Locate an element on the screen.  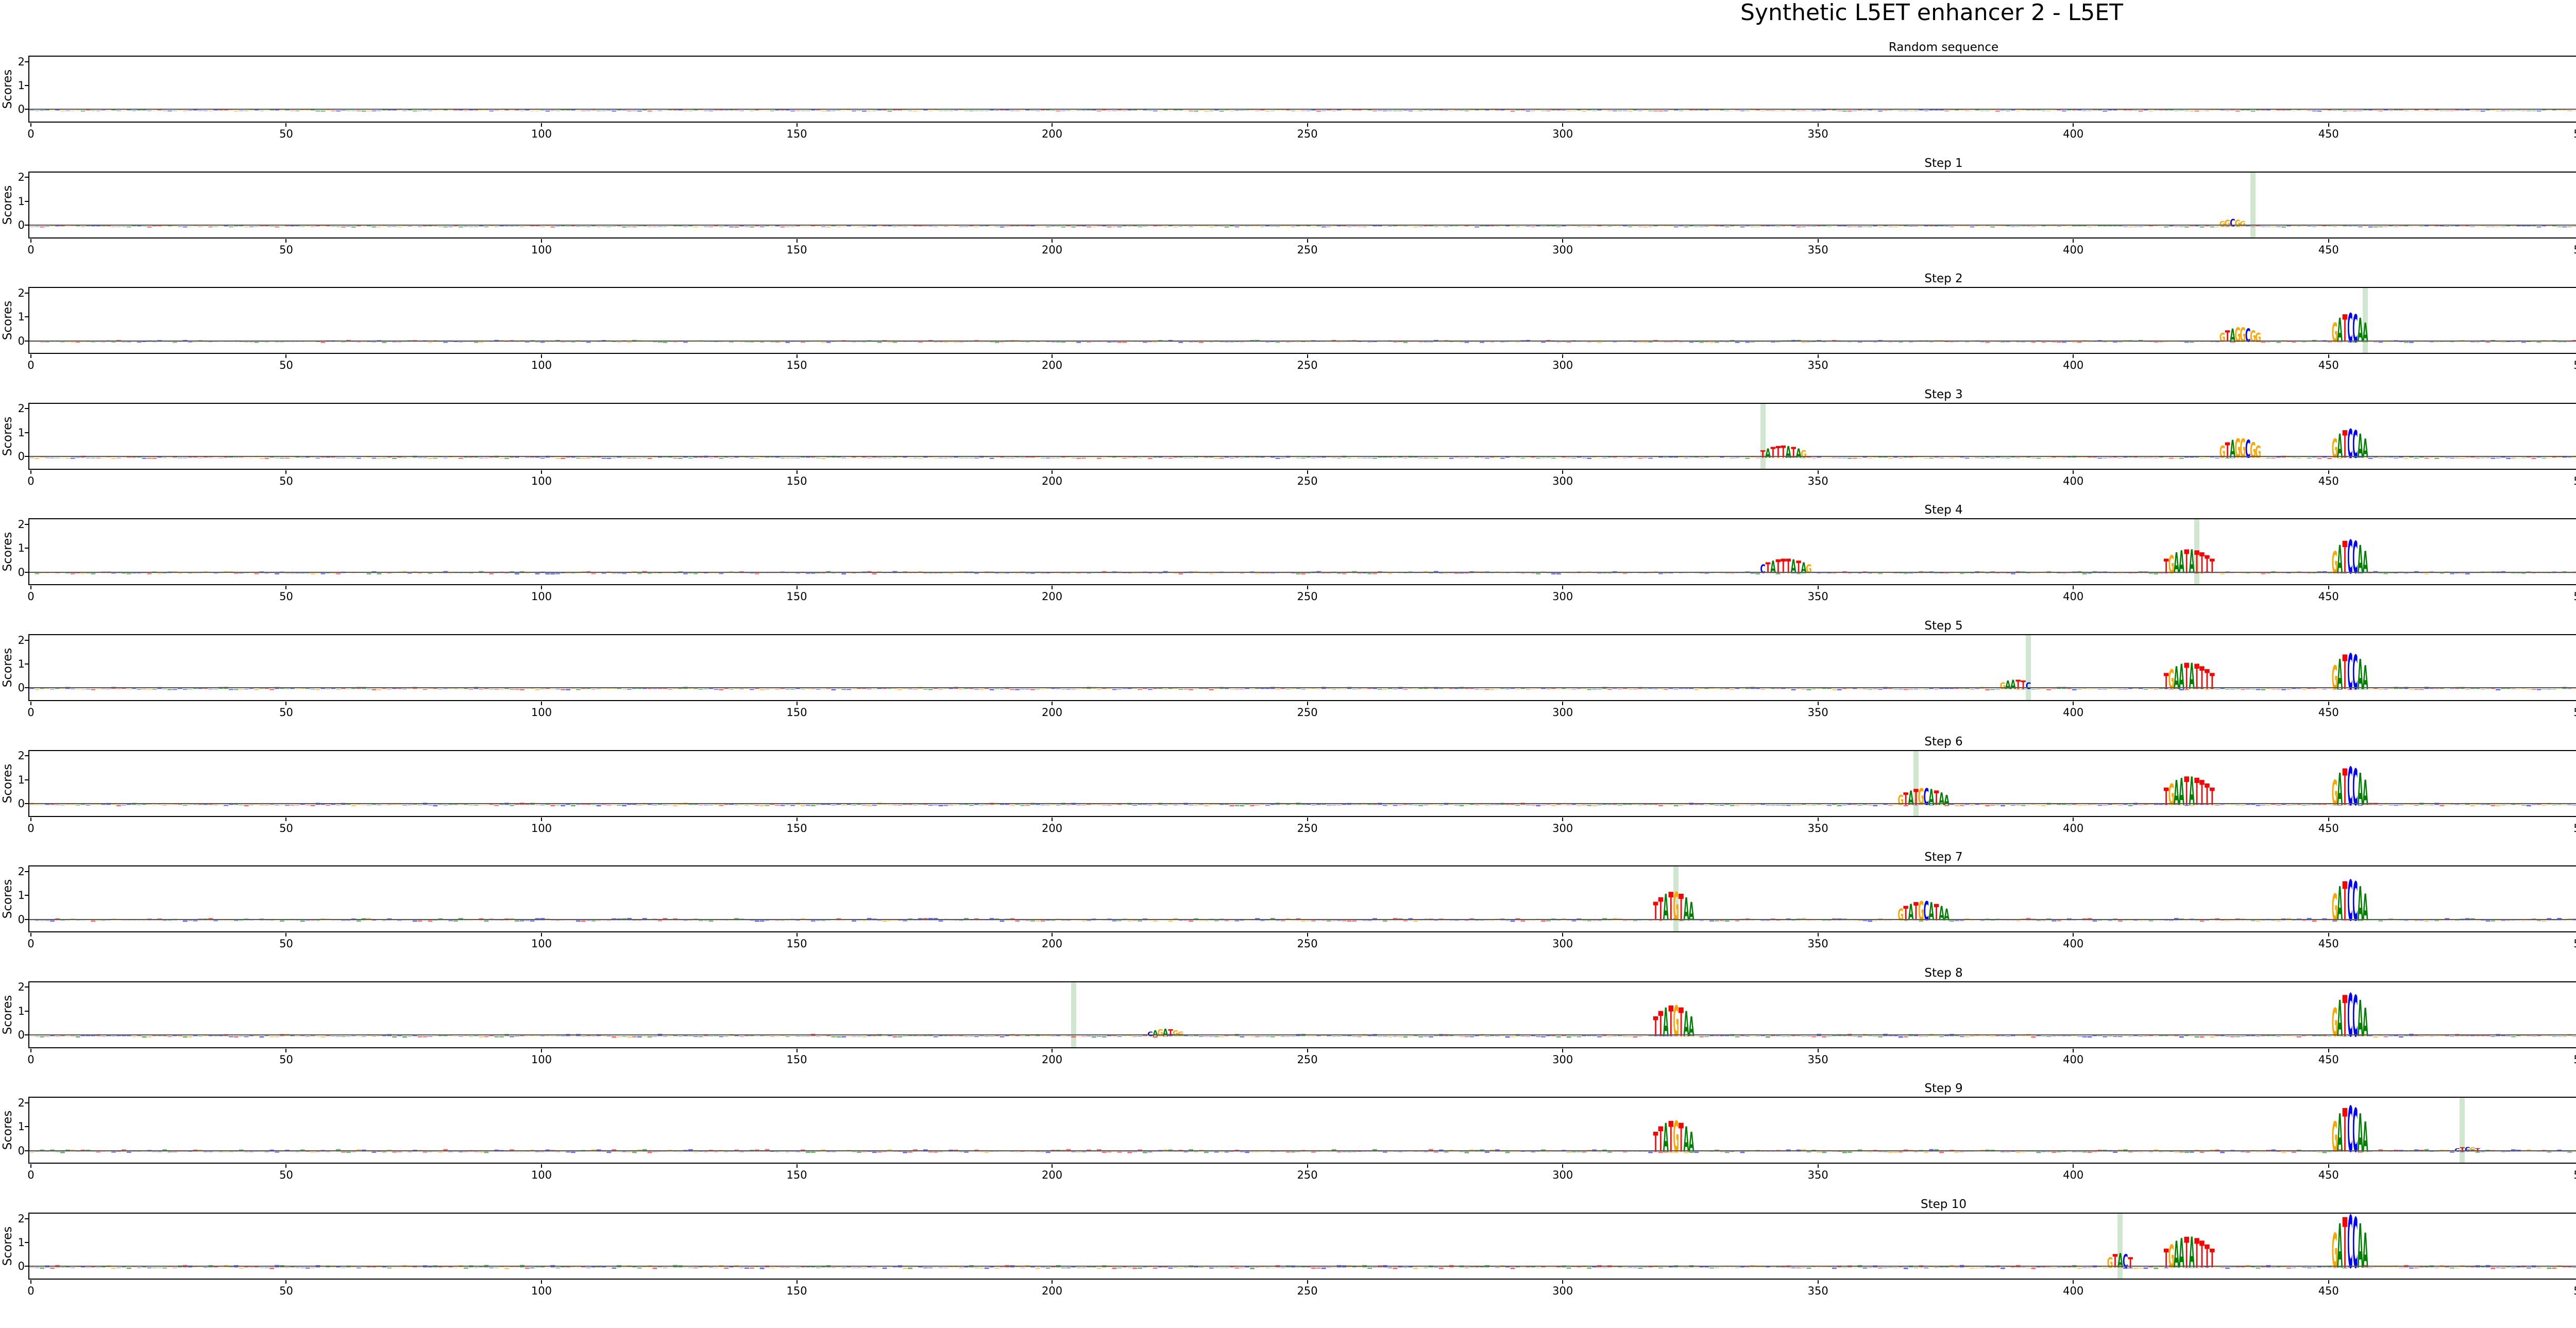
y-axis-label: Scores is located at coordinates (8, 551).